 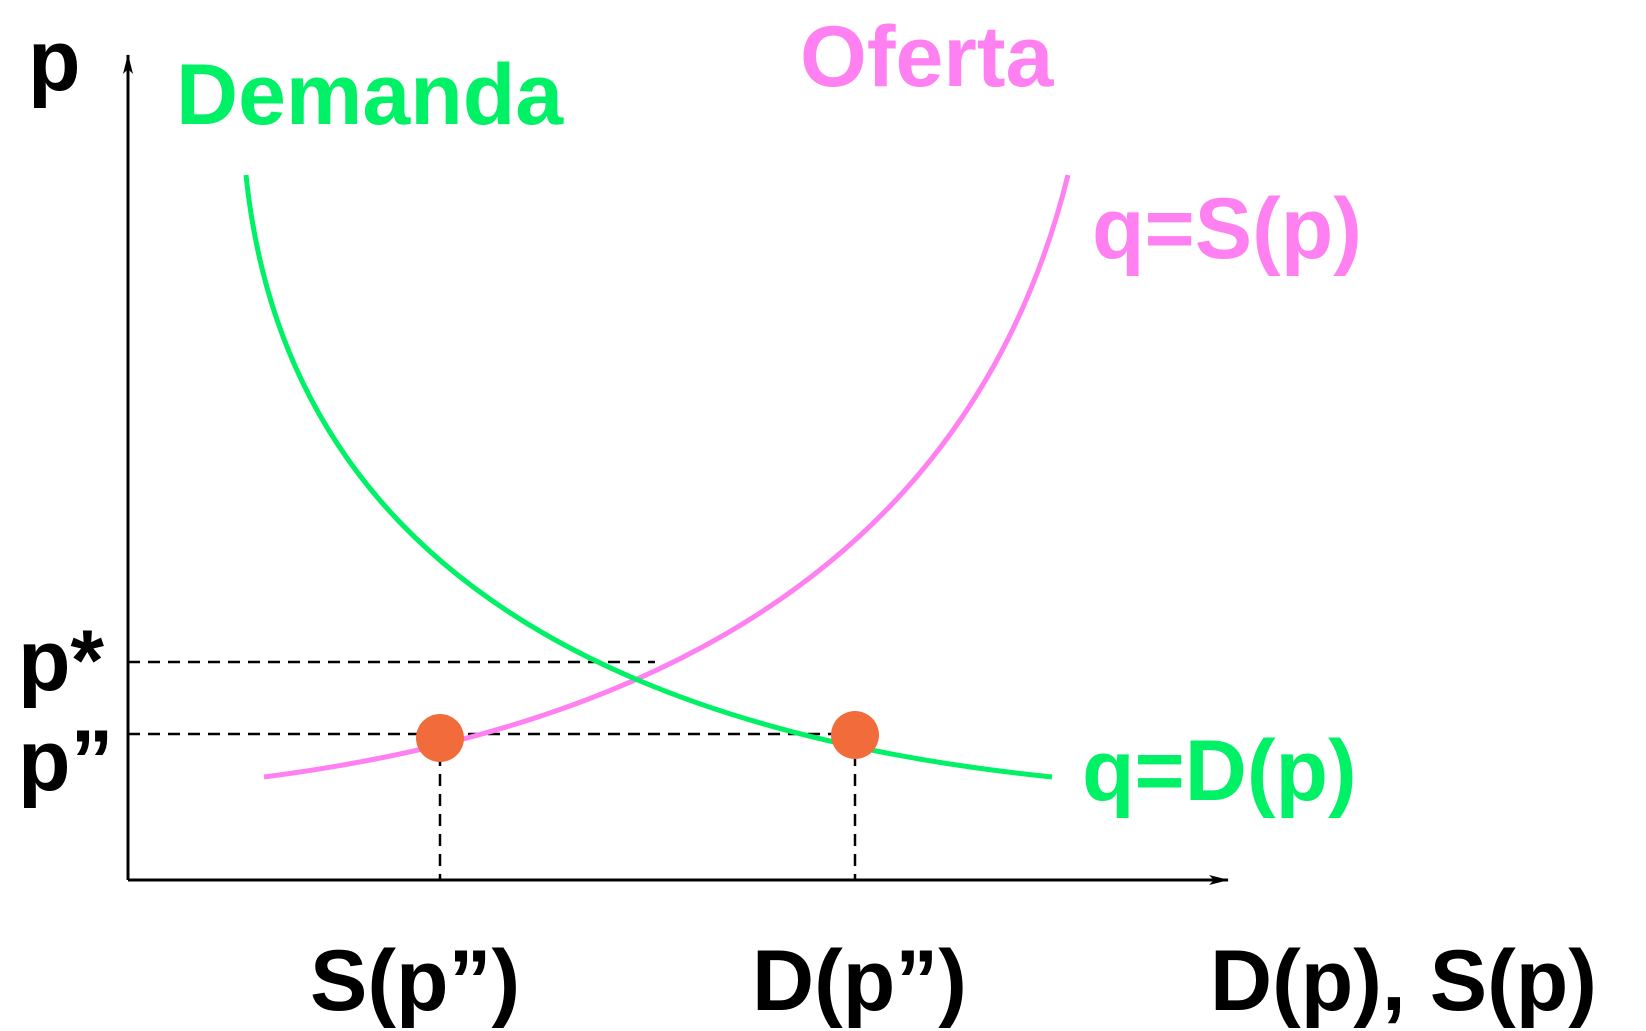 I want to click on x-axis-label: D(p), S(p), so click(x=1403, y=981).